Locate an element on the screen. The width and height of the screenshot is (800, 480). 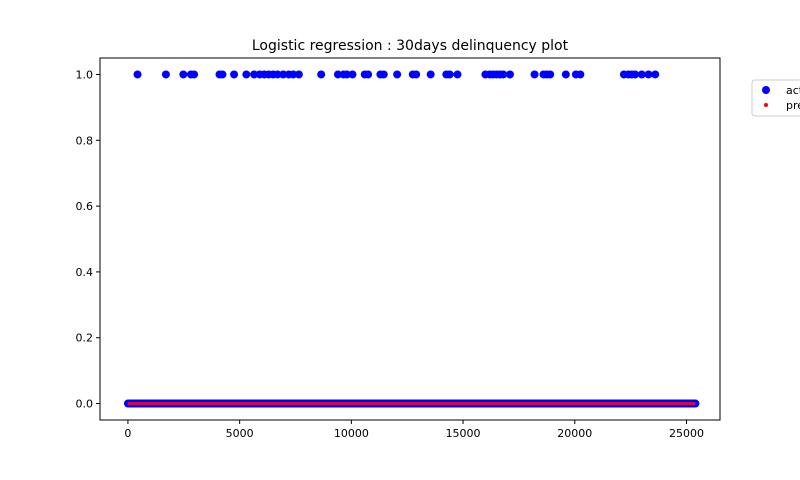
x-tick-label: 25000 is located at coordinates (686, 433).